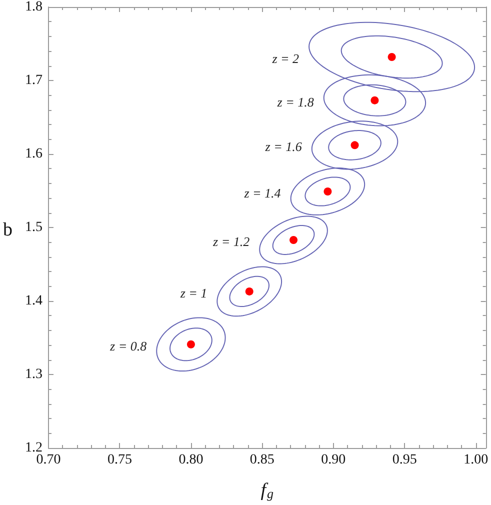  What do you see at coordinates (33, 154) in the screenshot?
I see `y-tick-label: 1.6` at bounding box center [33, 154].